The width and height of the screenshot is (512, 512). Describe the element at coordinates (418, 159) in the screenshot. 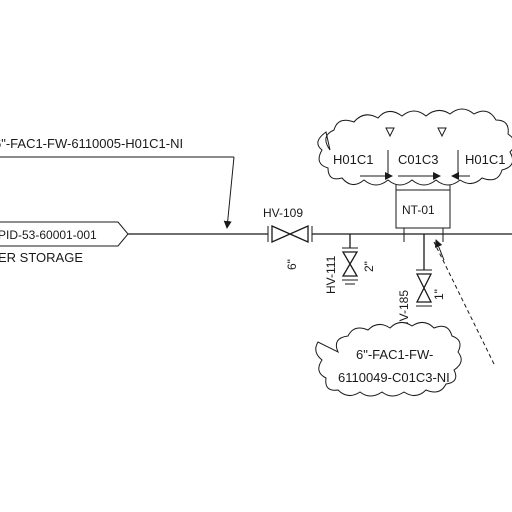

I see `zone-label-center: C01C3` at that location.